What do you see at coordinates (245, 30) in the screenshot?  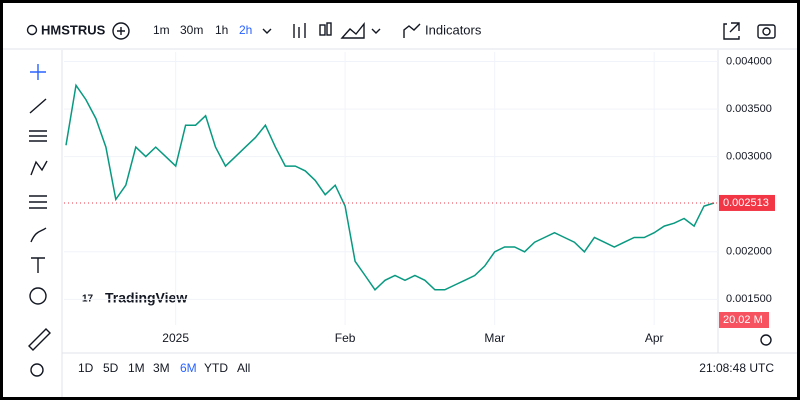 I see `interval-active: 2h` at bounding box center [245, 30].